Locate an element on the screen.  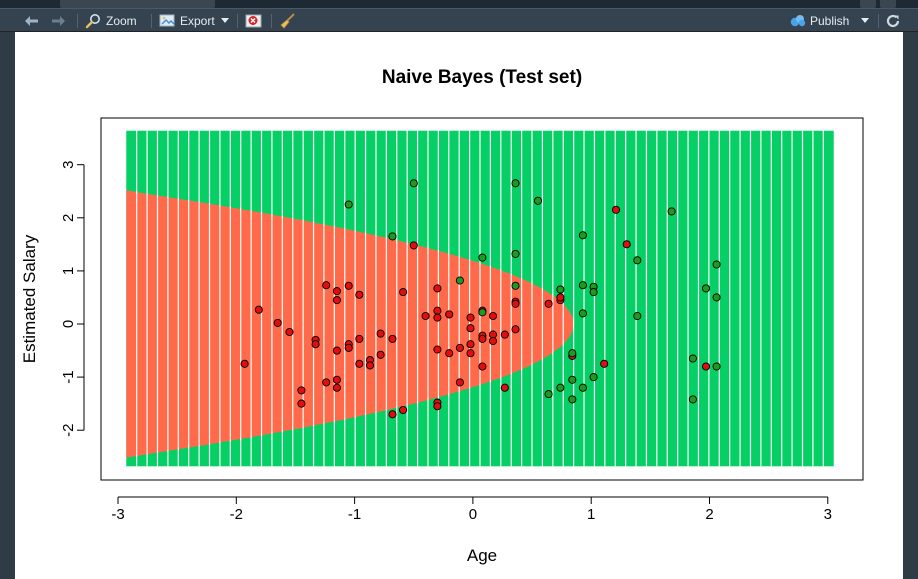
export-button: Export is located at coordinates (194, 21).